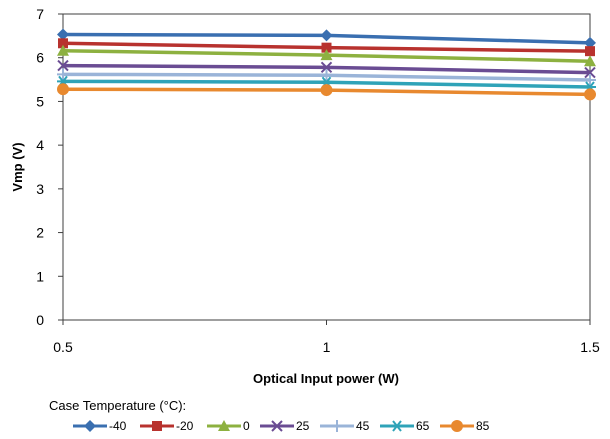  What do you see at coordinates (167, 426) in the screenshot?
I see `legend-item--20: -20` at bounding box center [167, 426].